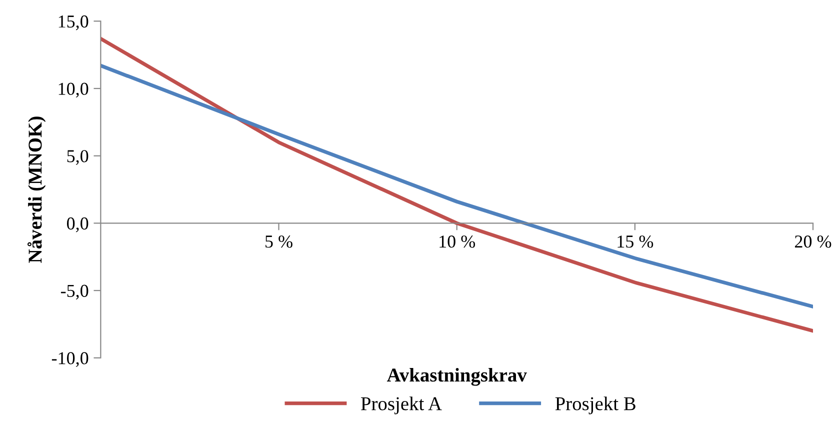 The width and height of the screenshot is (839, 423). I want to click on y-tick-label: -10,0, so click(70, 359).